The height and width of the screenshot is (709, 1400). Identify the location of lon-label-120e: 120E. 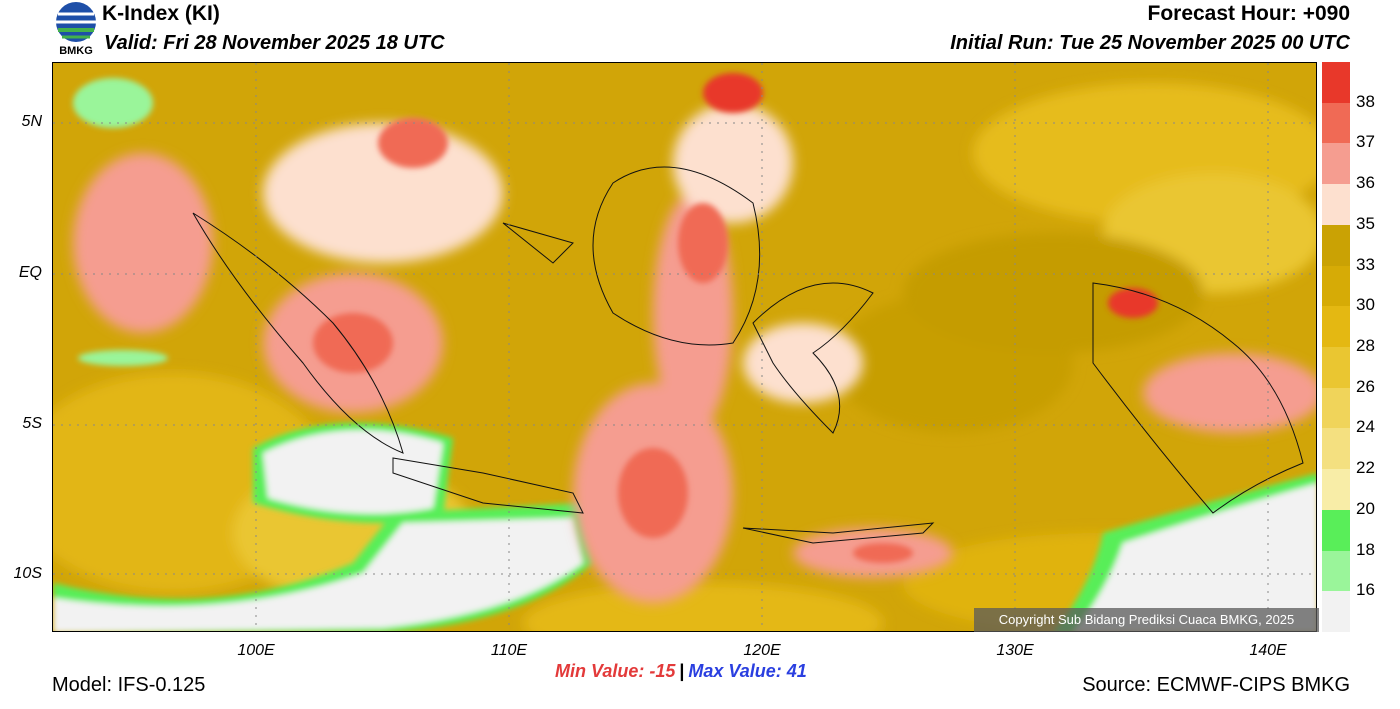
(762, 650).